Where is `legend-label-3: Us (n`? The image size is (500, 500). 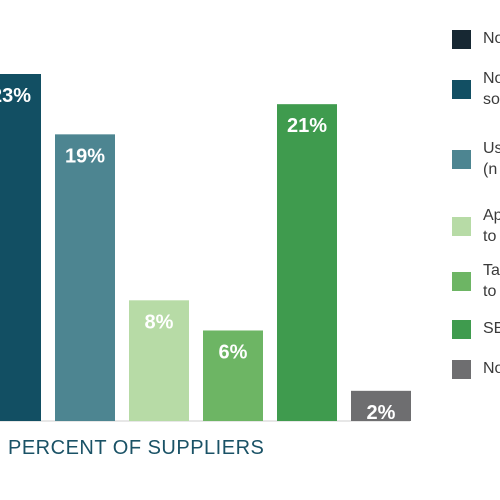 legend-label-3: Us (n is located at coordinates (491, 159).